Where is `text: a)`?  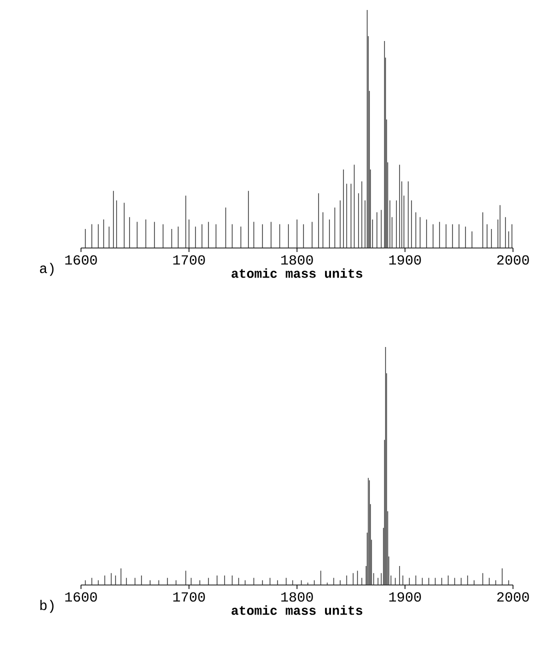
text: a) is located at coordinates (47, 269).